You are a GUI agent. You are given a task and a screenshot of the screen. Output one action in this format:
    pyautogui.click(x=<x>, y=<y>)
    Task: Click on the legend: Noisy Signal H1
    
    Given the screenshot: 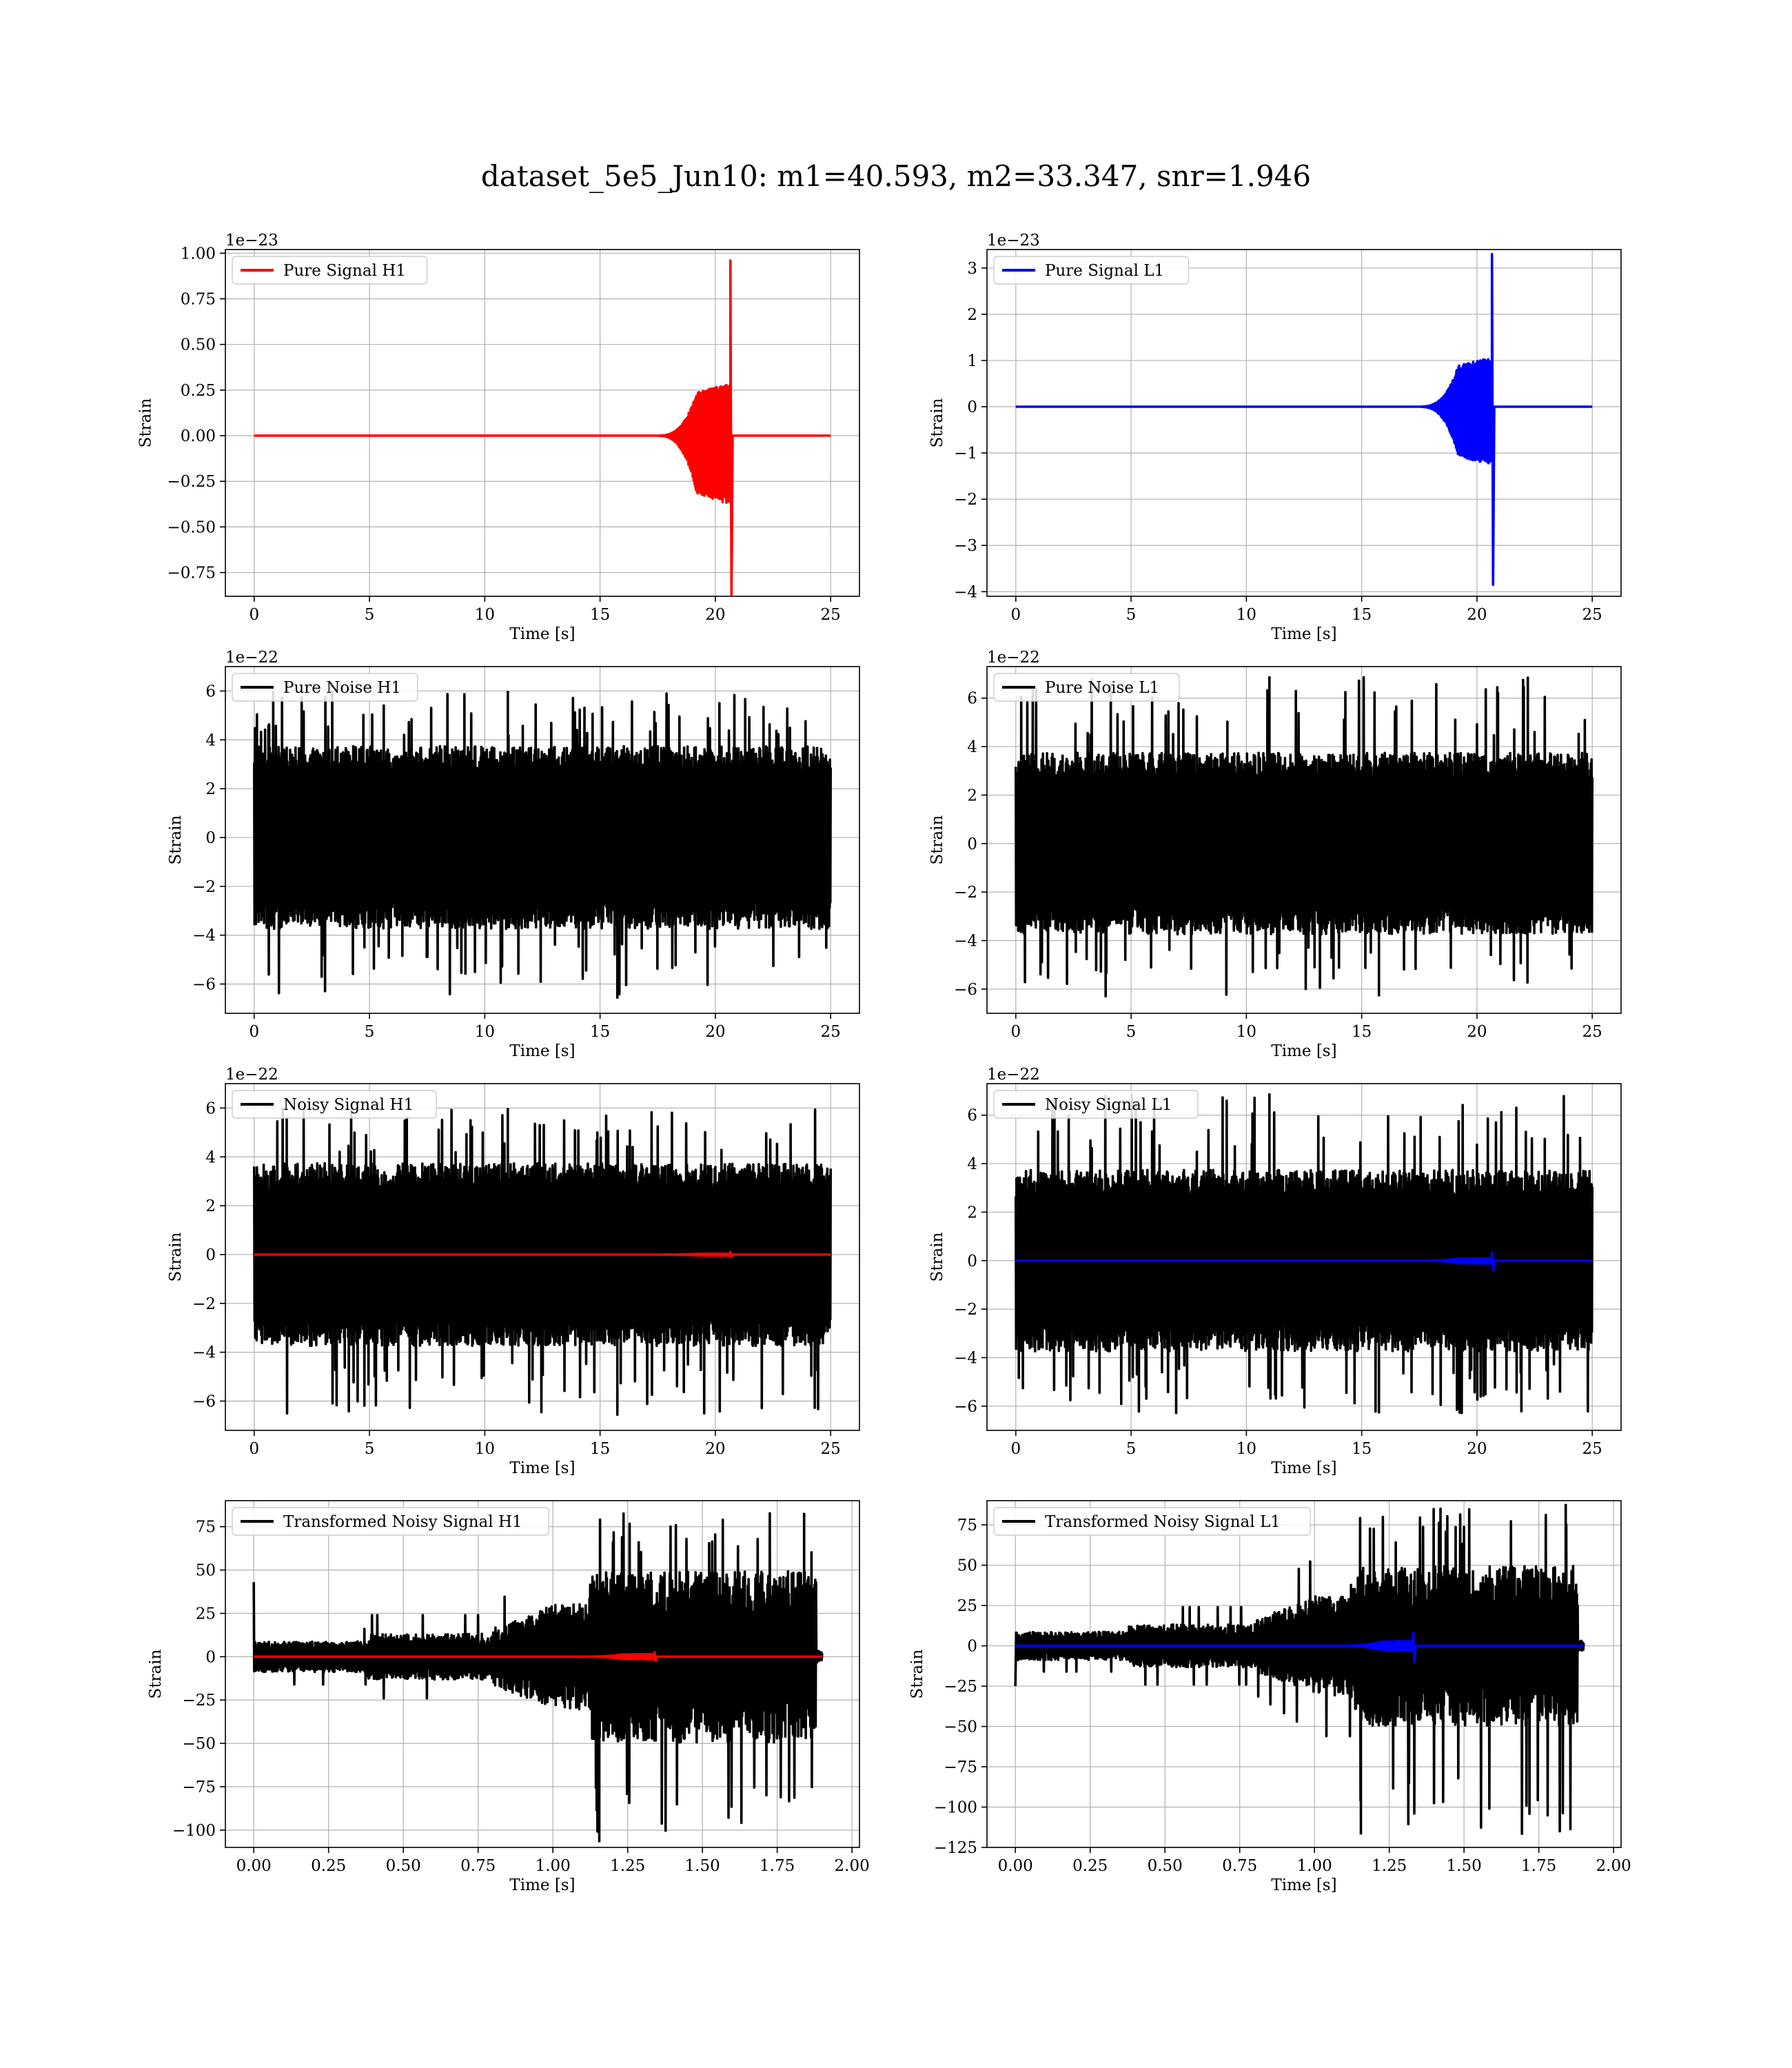 What is the action you would take?
    pyautogui.click(x=334, y=1104)
    